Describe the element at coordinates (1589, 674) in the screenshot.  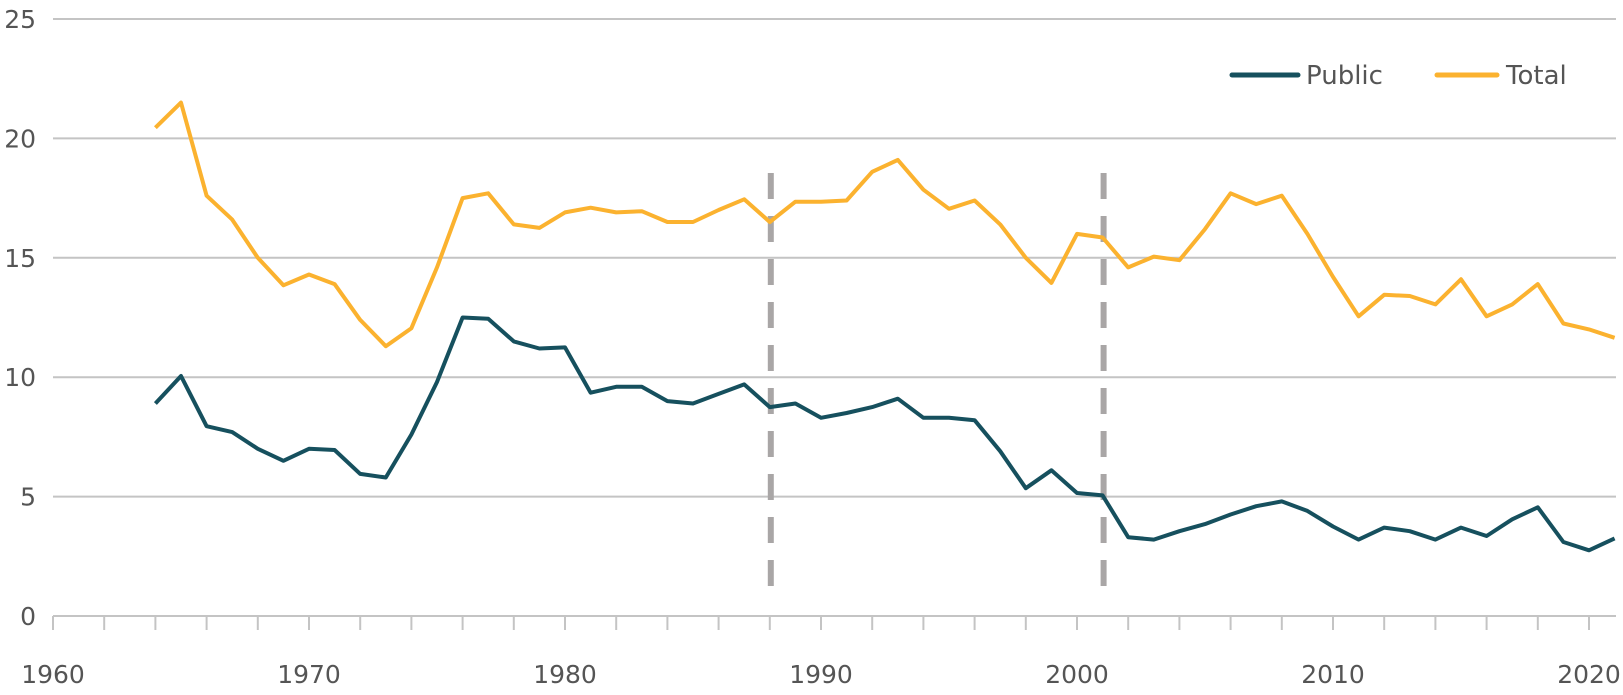
I see `x-tick-label: 2020` at that location.